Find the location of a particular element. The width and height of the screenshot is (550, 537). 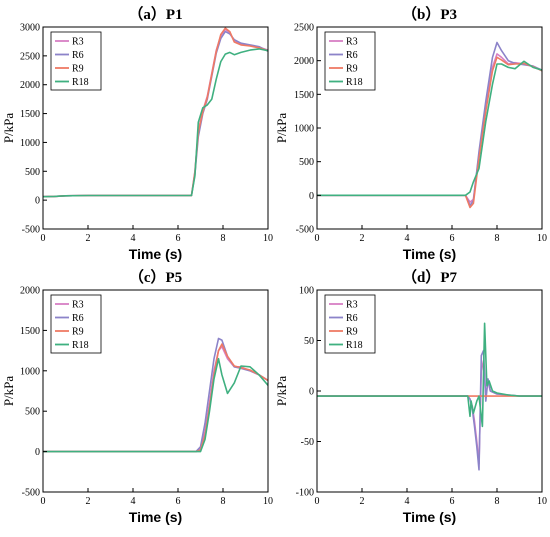

panel-title: （d）P7 is located at coordinates (430, 277).